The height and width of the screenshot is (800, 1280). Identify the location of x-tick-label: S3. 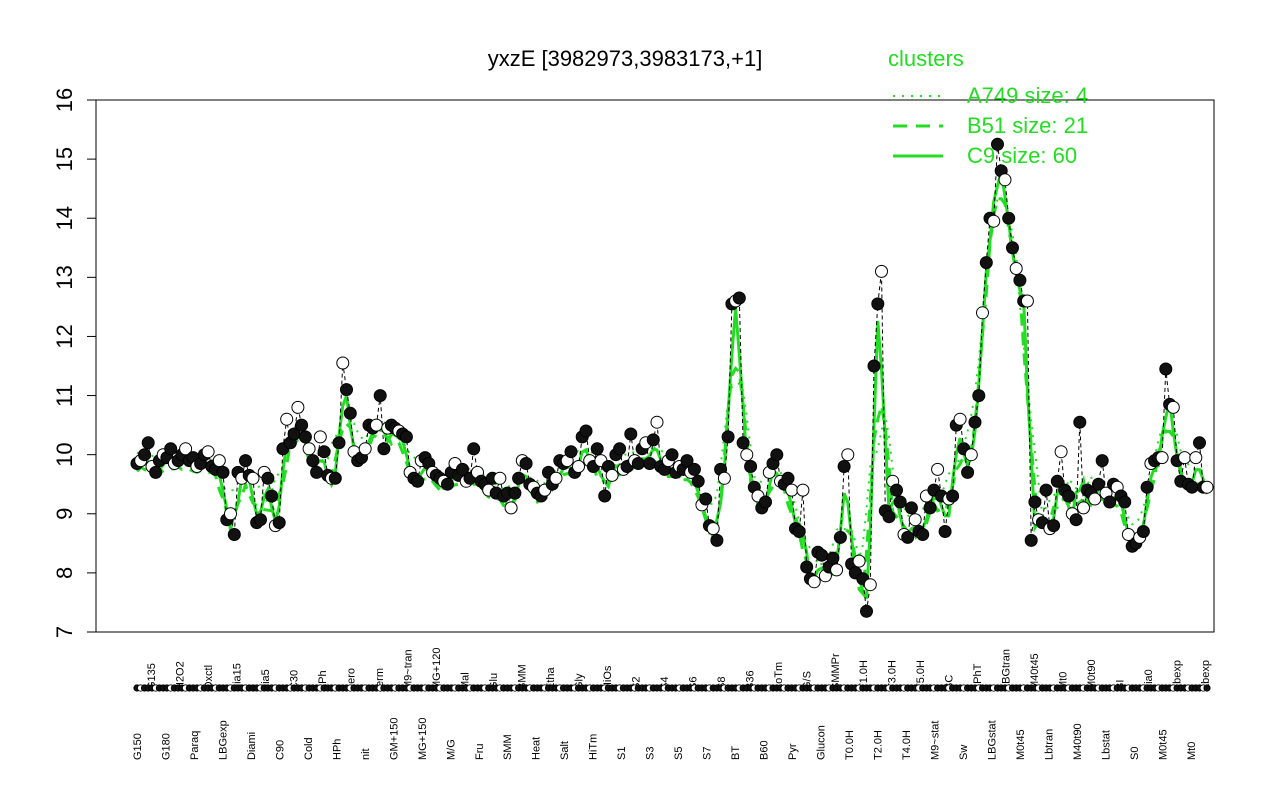
(651, 753).